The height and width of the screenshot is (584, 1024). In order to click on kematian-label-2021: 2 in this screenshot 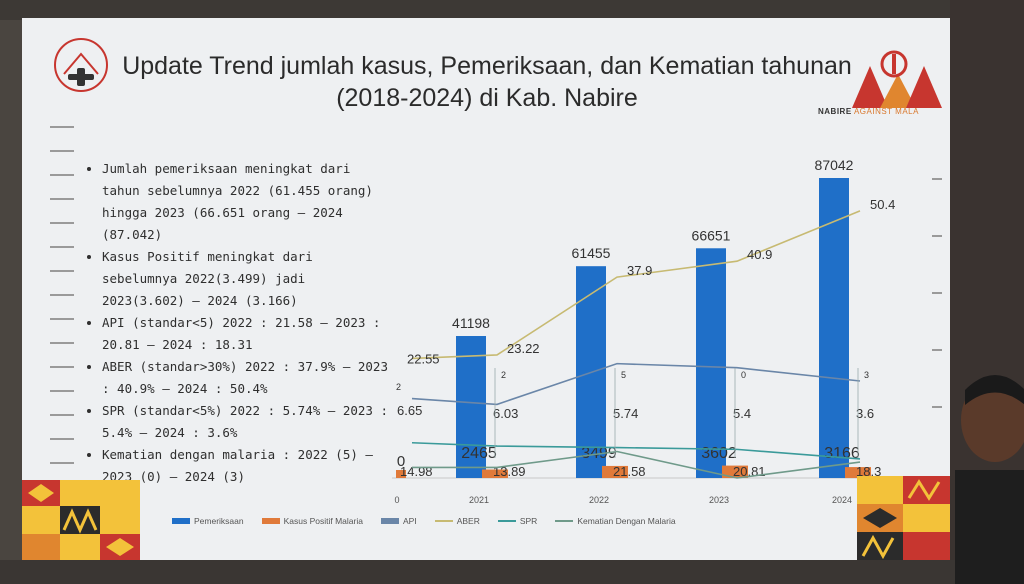, I will do `click(503, 375)`.